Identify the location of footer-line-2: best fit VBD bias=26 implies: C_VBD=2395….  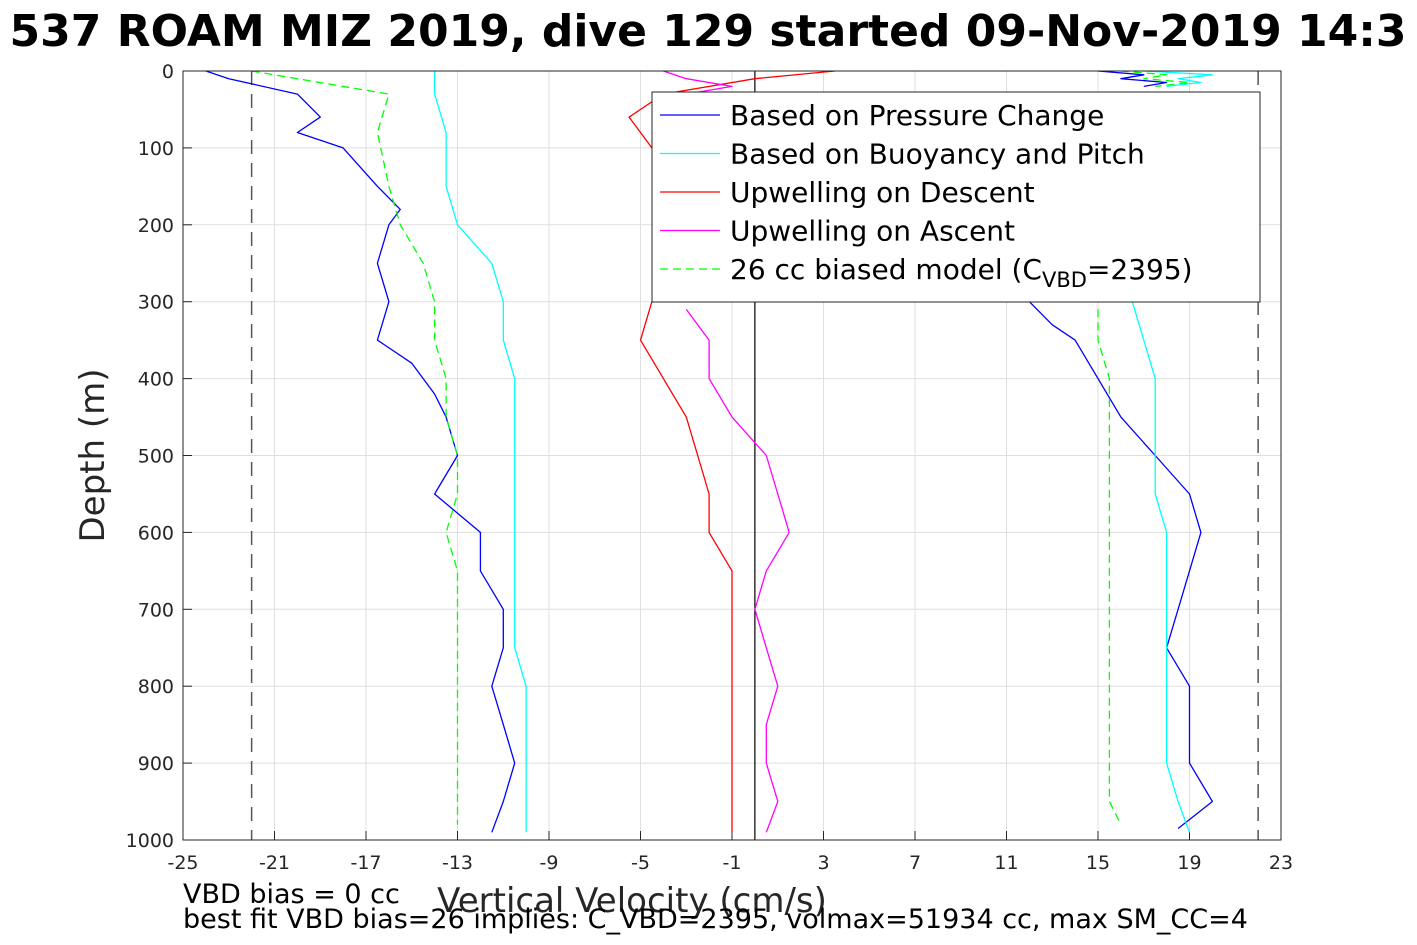
(715, 919).